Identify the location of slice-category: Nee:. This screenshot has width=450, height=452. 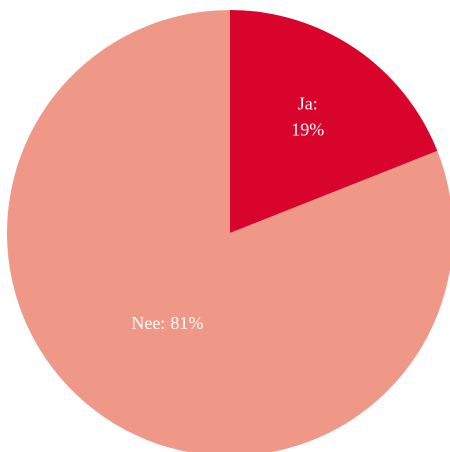
(148, 323).